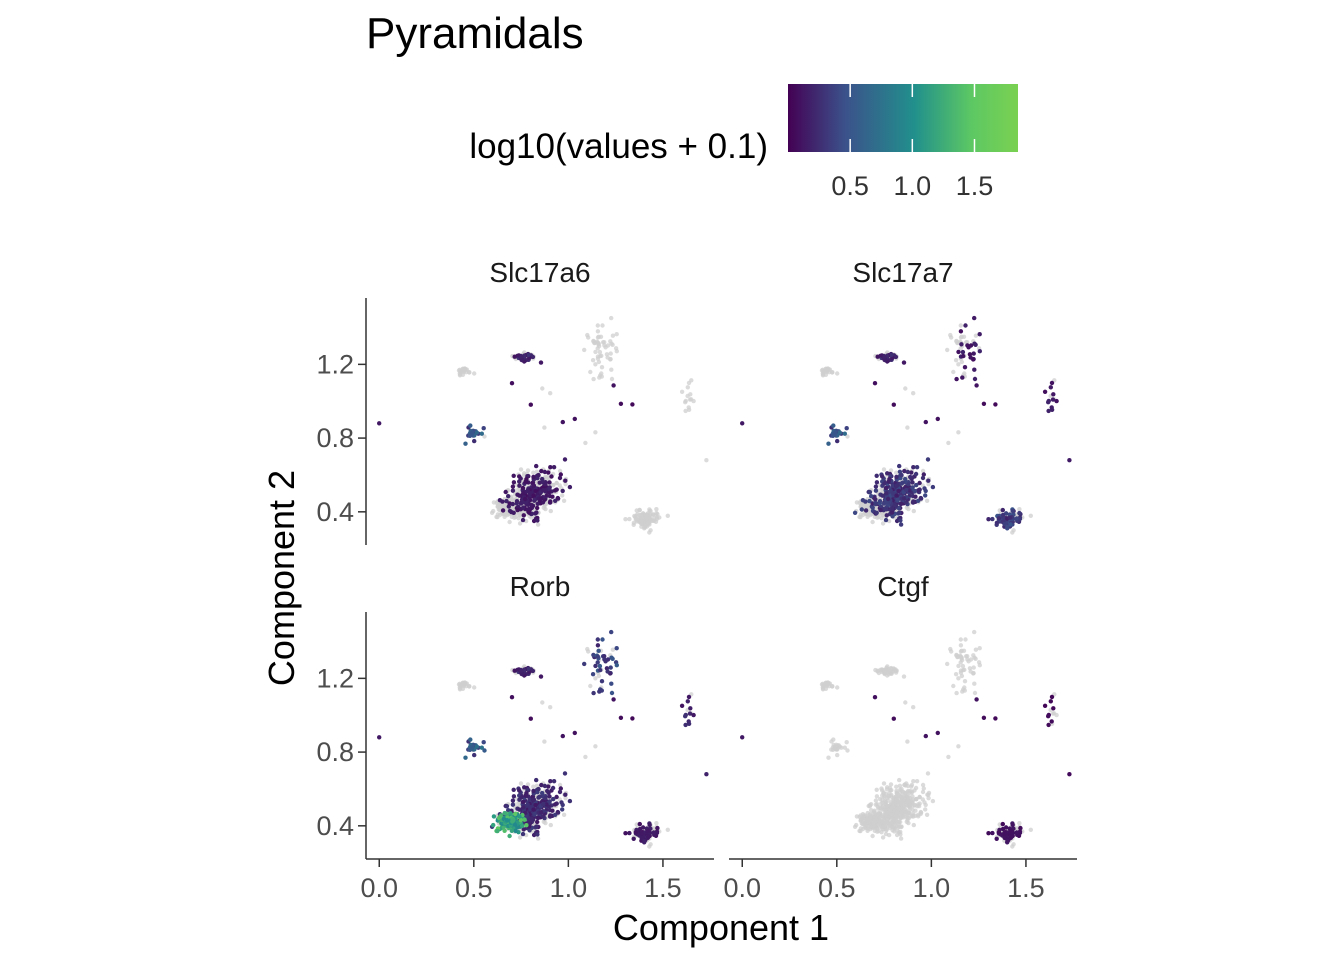  What do you see at coordinates (540, 586) in the screenshot?
I see `panel-strip-label: Rorb` at bounding box center [540, 586].